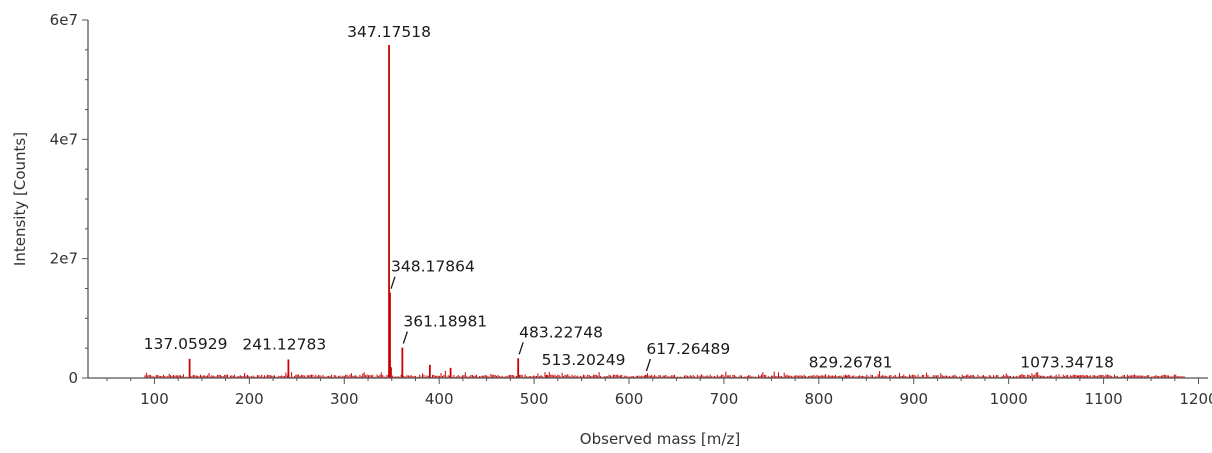  I want to click on x-tick-label: 200, so click(249, 399).